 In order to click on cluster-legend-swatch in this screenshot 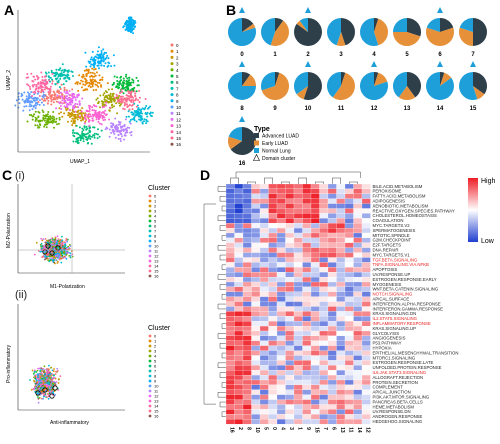, I will do `click(150, 396)`.